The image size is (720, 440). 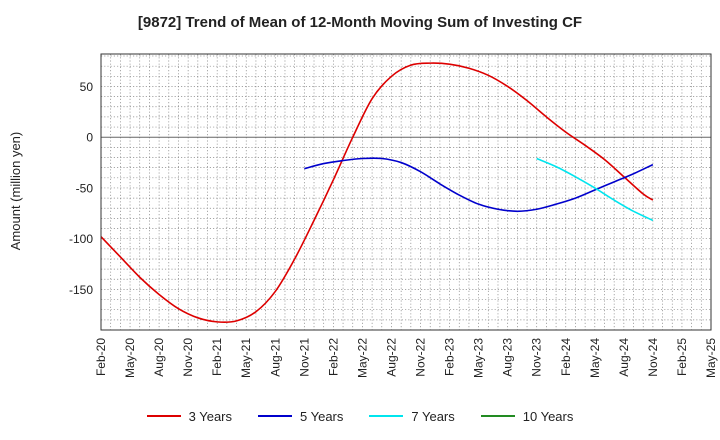 What do you see at coordinates (711, 358) in the screenshot?
I see `x-tick-label: May-25` at bounding box center [711, 358].